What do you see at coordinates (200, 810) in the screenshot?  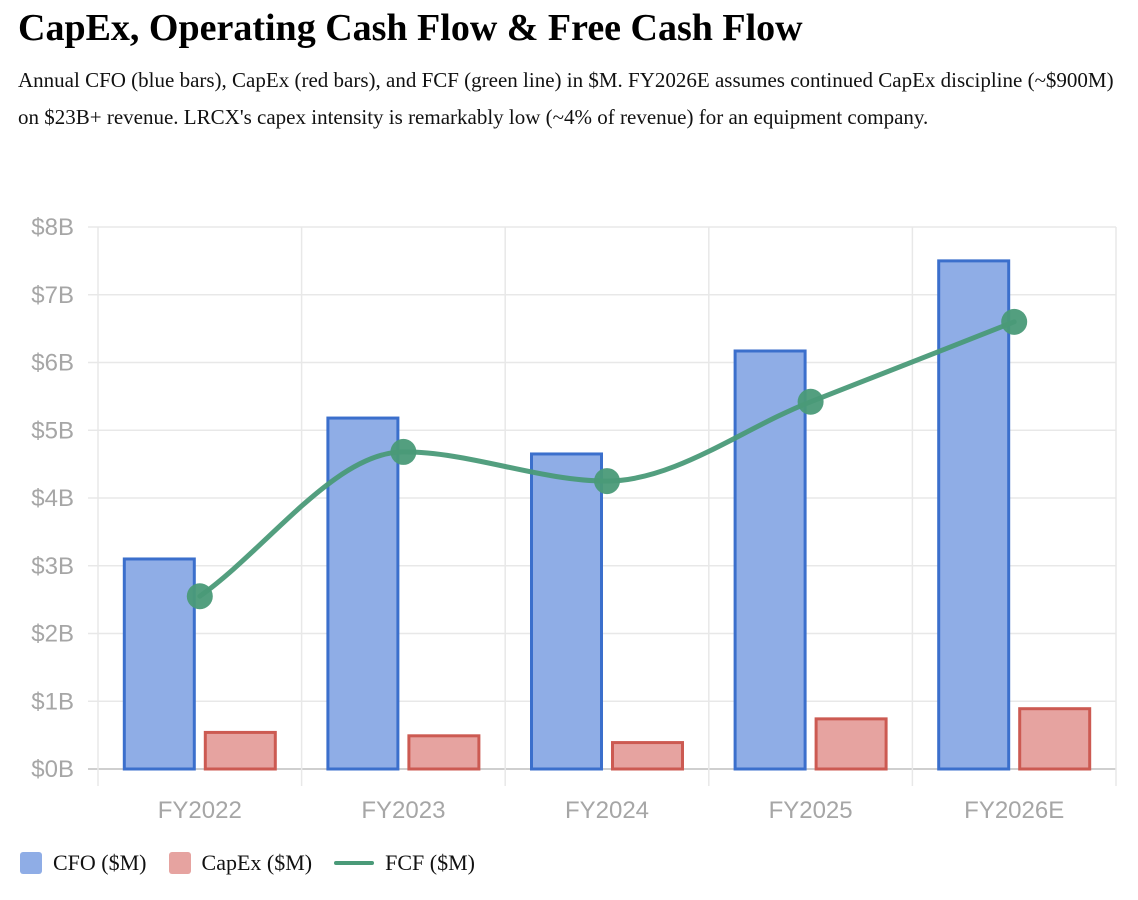 I see `x-tick-label: FY2022` at bounding box center [200, 810].